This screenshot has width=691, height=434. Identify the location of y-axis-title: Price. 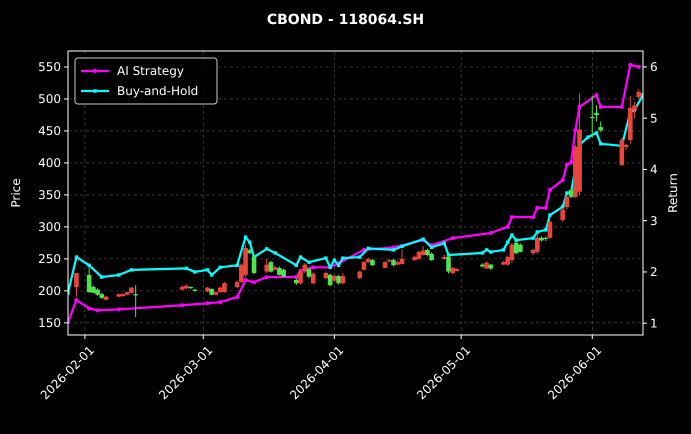
(16, 193).